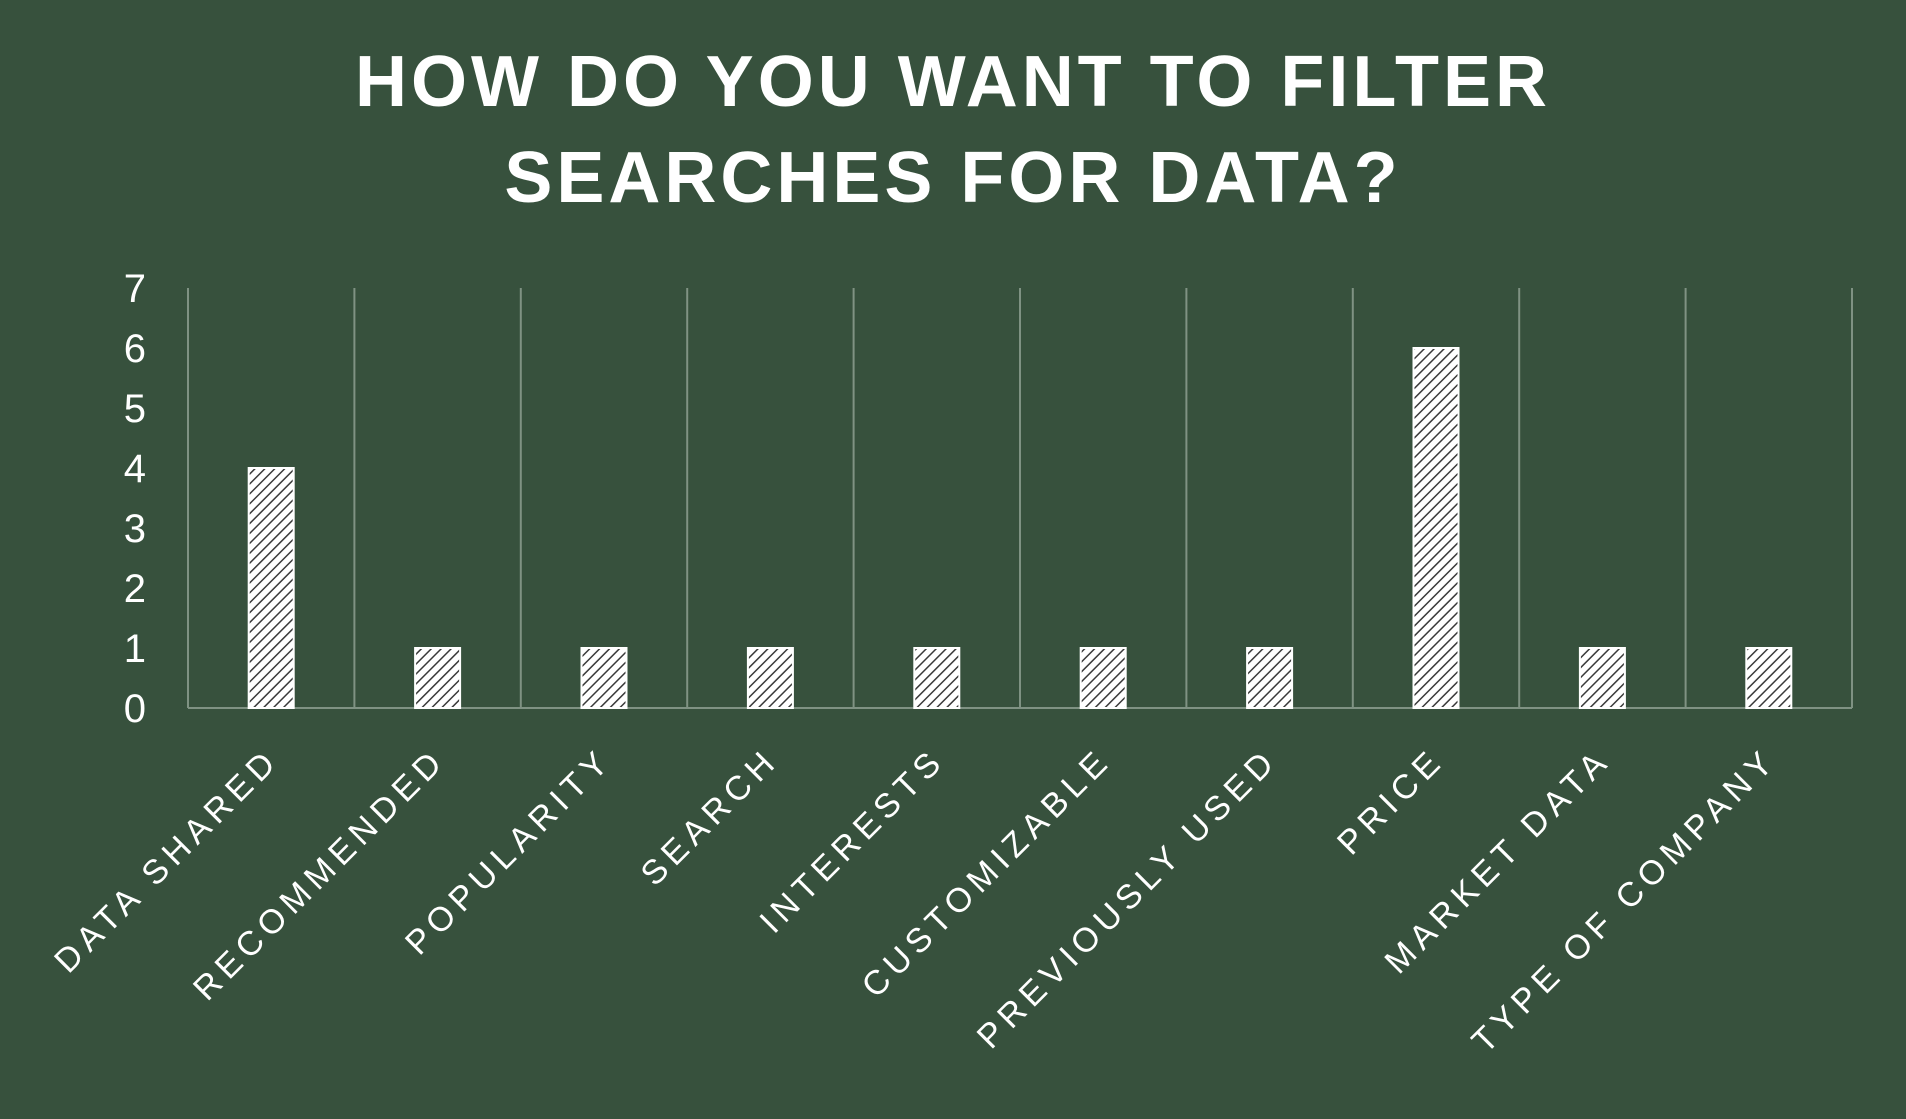 This screenshot has height=1119, width=1906. Describe the element at coordinates (135, 649) in the screenshot. I see `y-tick-label: 1` at that location.